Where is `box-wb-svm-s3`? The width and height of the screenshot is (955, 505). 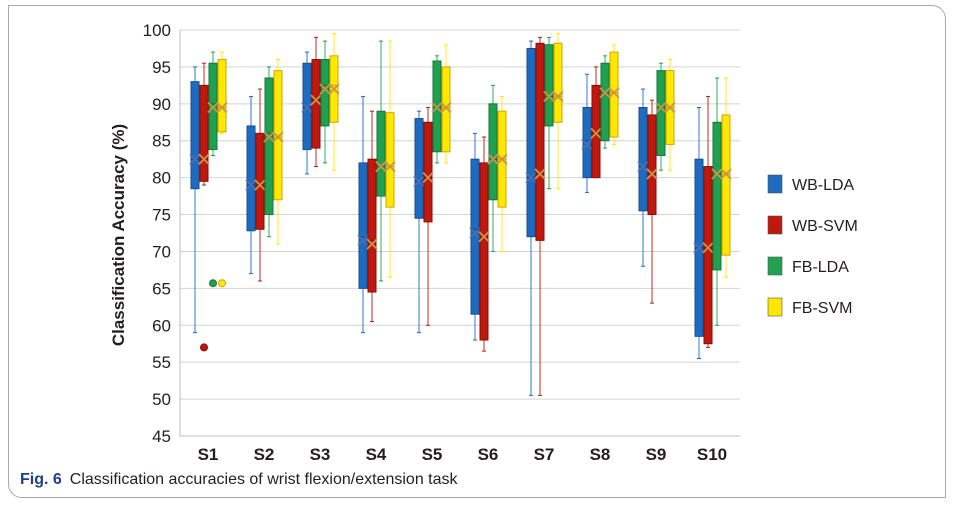 box-wb-svm-s3 is located at coordinates (316, 102).